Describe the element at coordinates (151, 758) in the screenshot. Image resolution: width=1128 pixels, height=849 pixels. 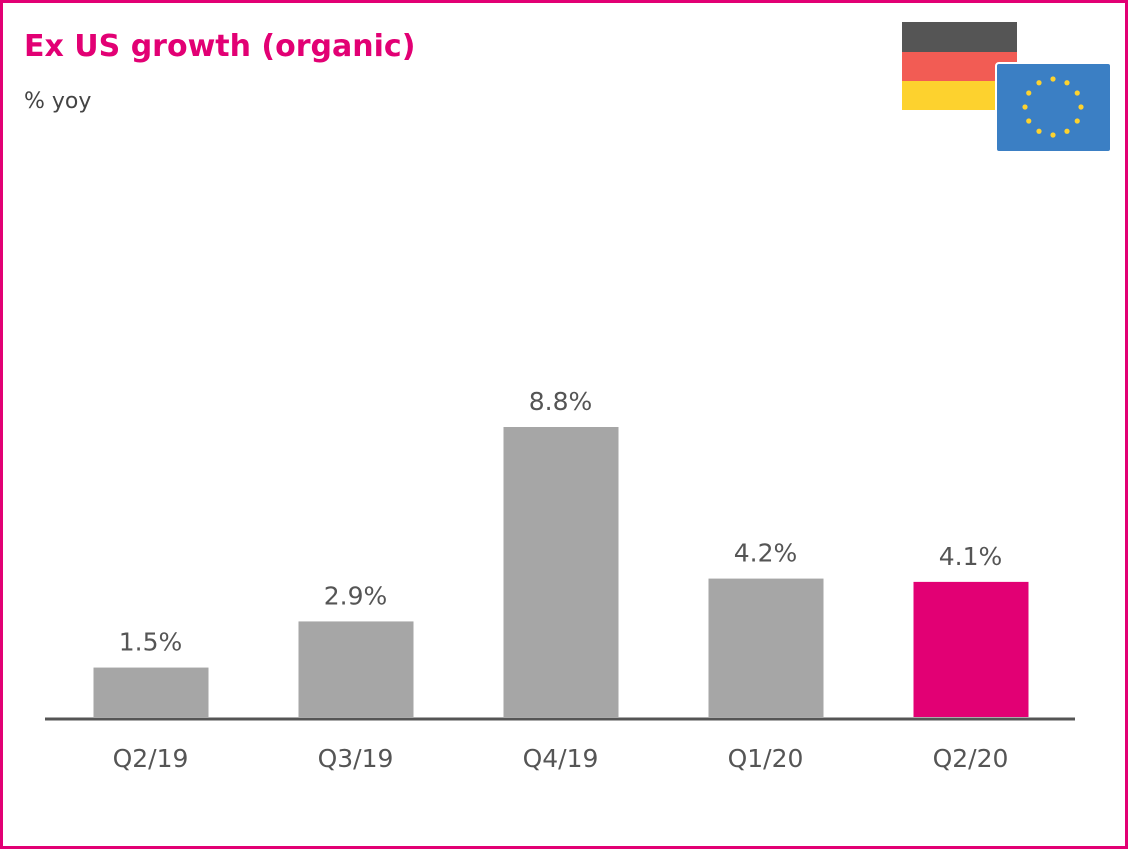
I see `x-tick-label: Q2/19` at that location.